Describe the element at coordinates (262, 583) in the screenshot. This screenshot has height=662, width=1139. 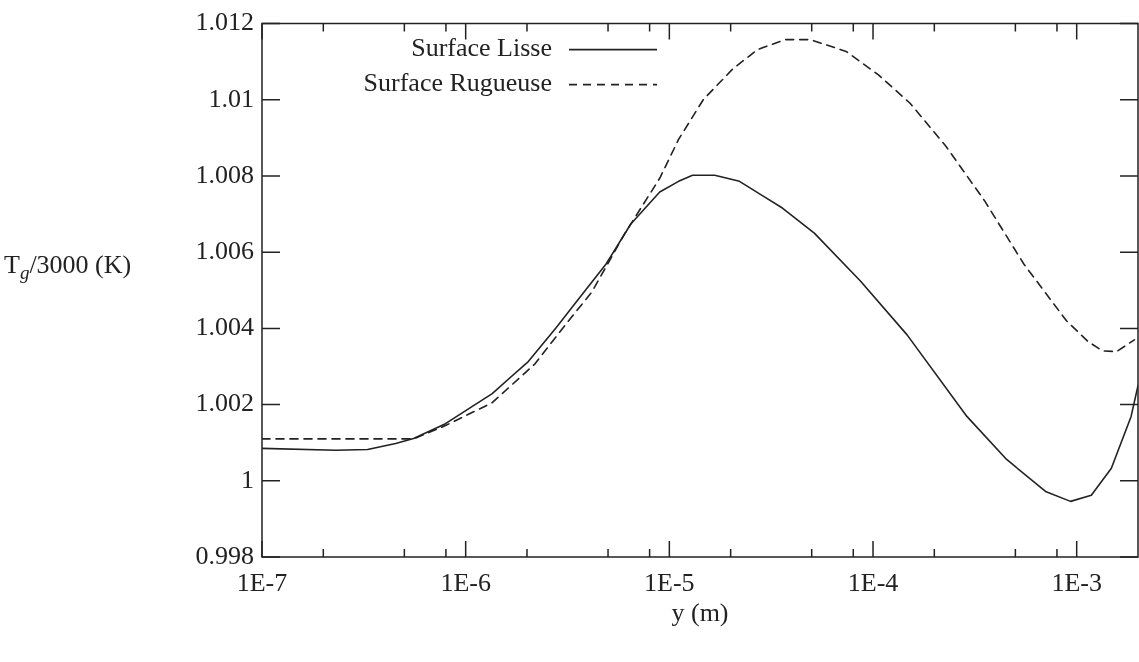
I see `x-tick-label: 1E-7` at that location.